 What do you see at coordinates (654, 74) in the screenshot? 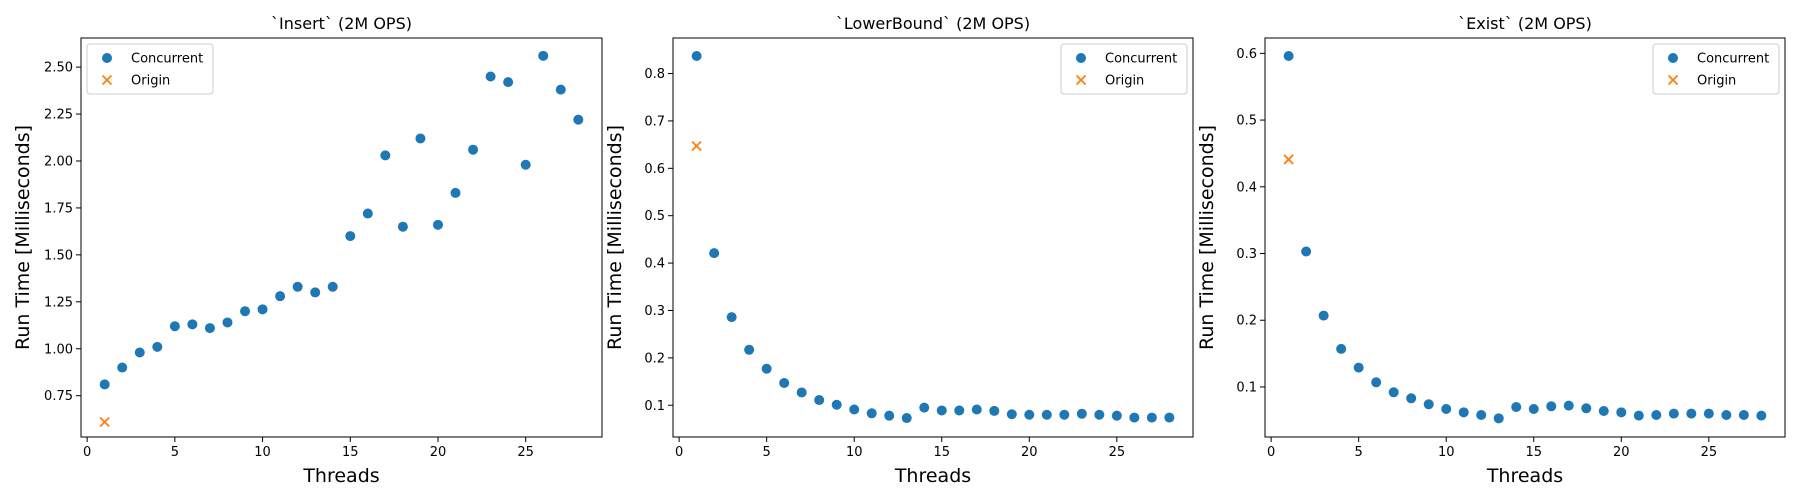
I see `y-tick-label: 0.8` at bounding box center [654, 74].